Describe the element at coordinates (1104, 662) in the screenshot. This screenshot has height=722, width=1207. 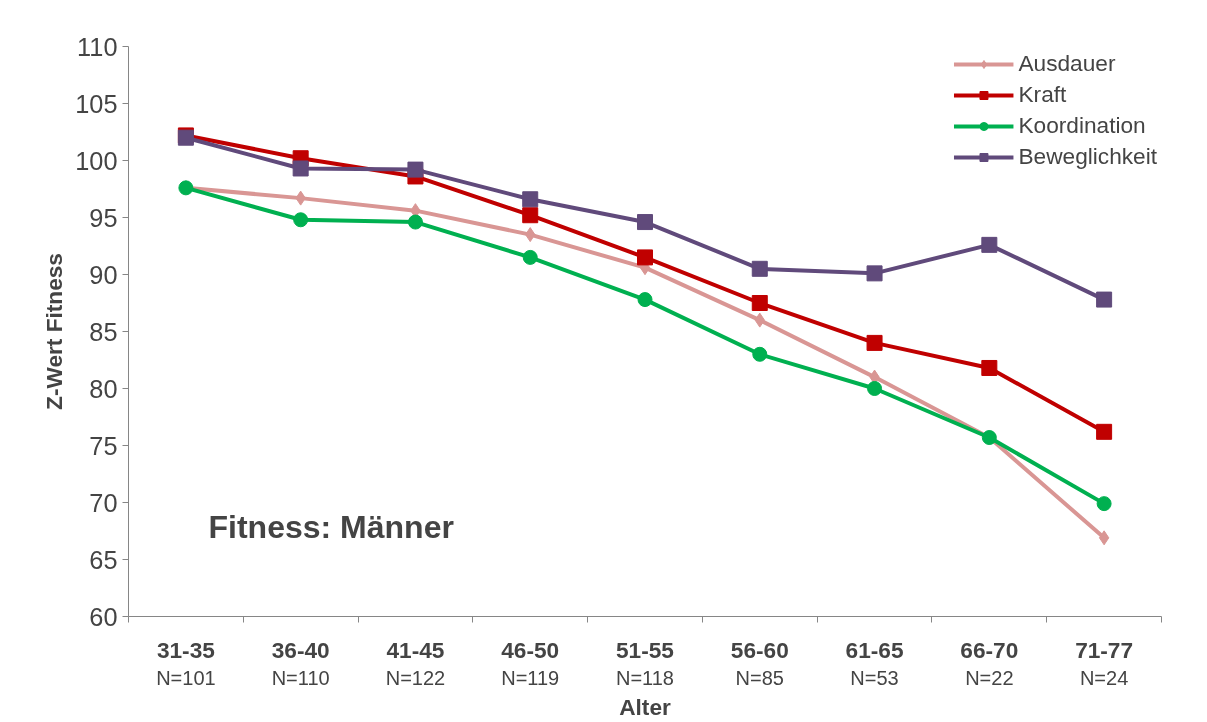
I see `category-label: 71-77 N=24` at that location.